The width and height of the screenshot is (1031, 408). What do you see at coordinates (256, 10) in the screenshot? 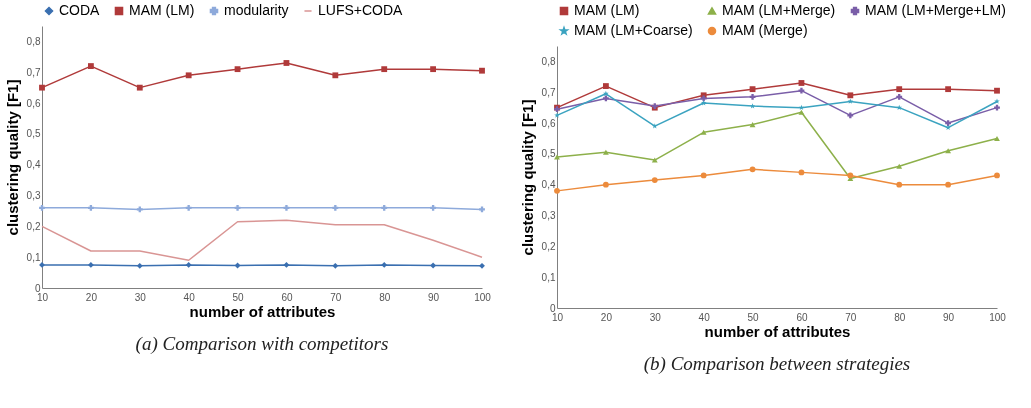
I see `legend-label: modularity` at bounding box center [256, 10].